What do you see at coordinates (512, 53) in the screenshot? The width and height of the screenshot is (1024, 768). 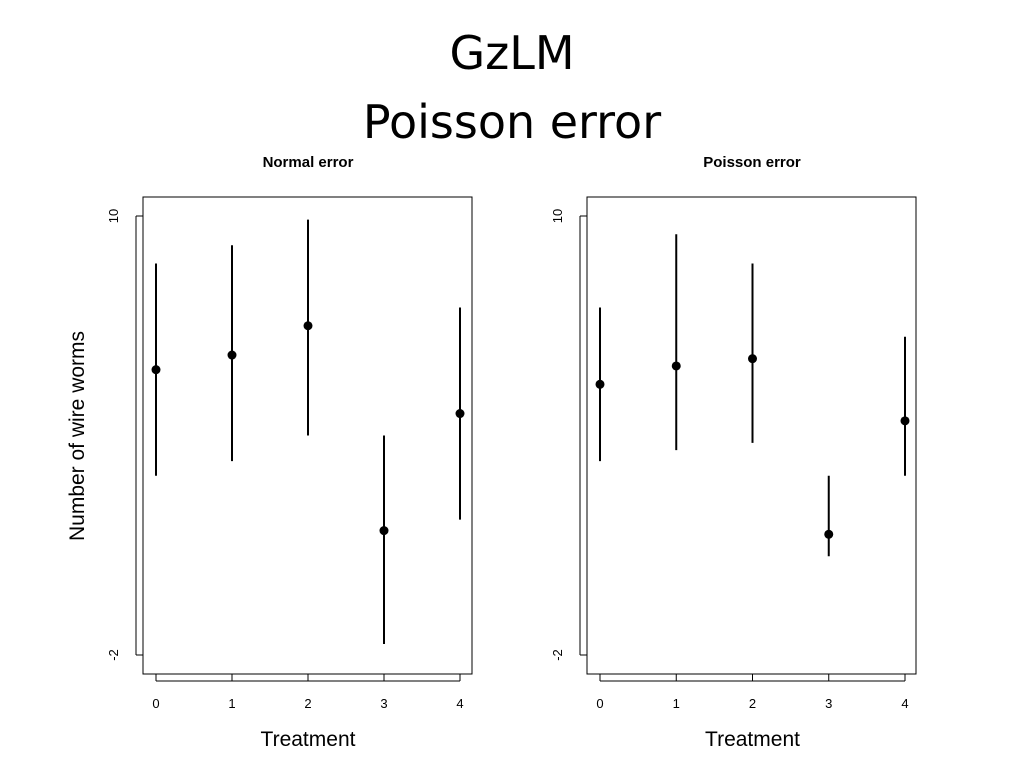 I see `slide-title-line1: GzLM` at bounding box center [512, 53].